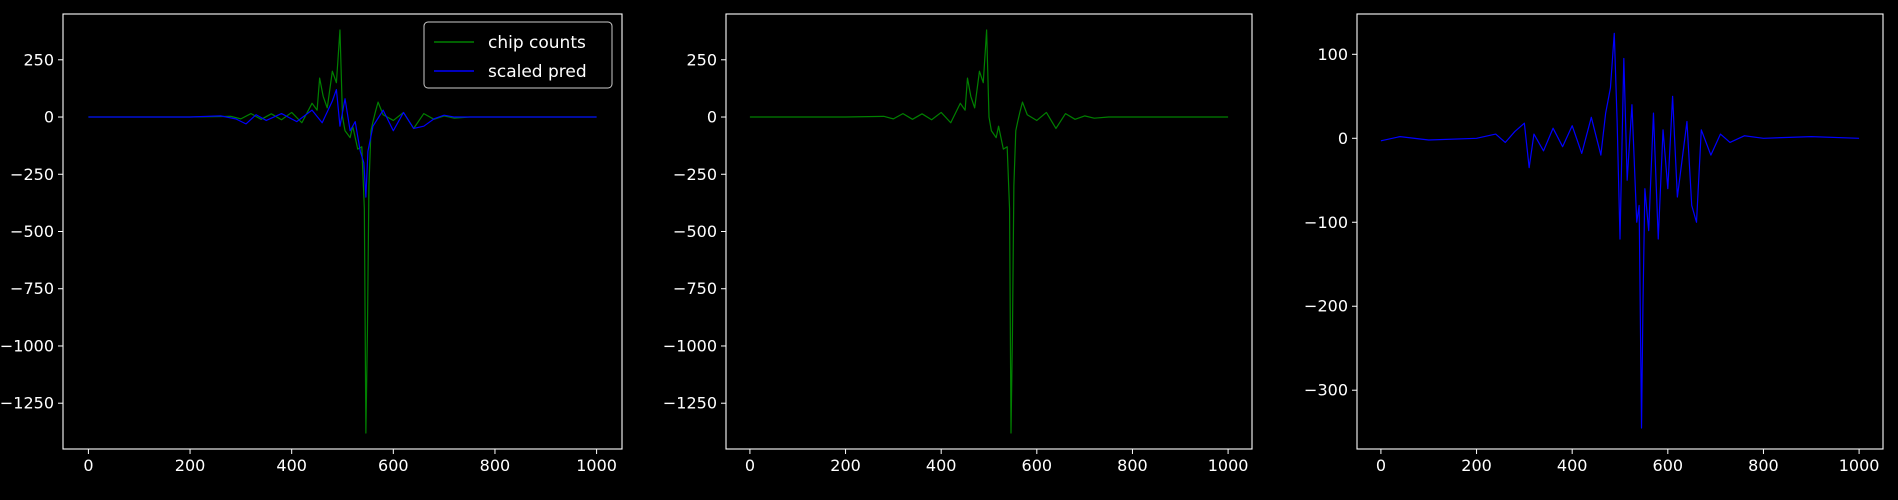 The image size is (1898, 500). Describe the element at coordinates (1326, 222) in the screenshot. I see `y-tick-label: −100` at that location.